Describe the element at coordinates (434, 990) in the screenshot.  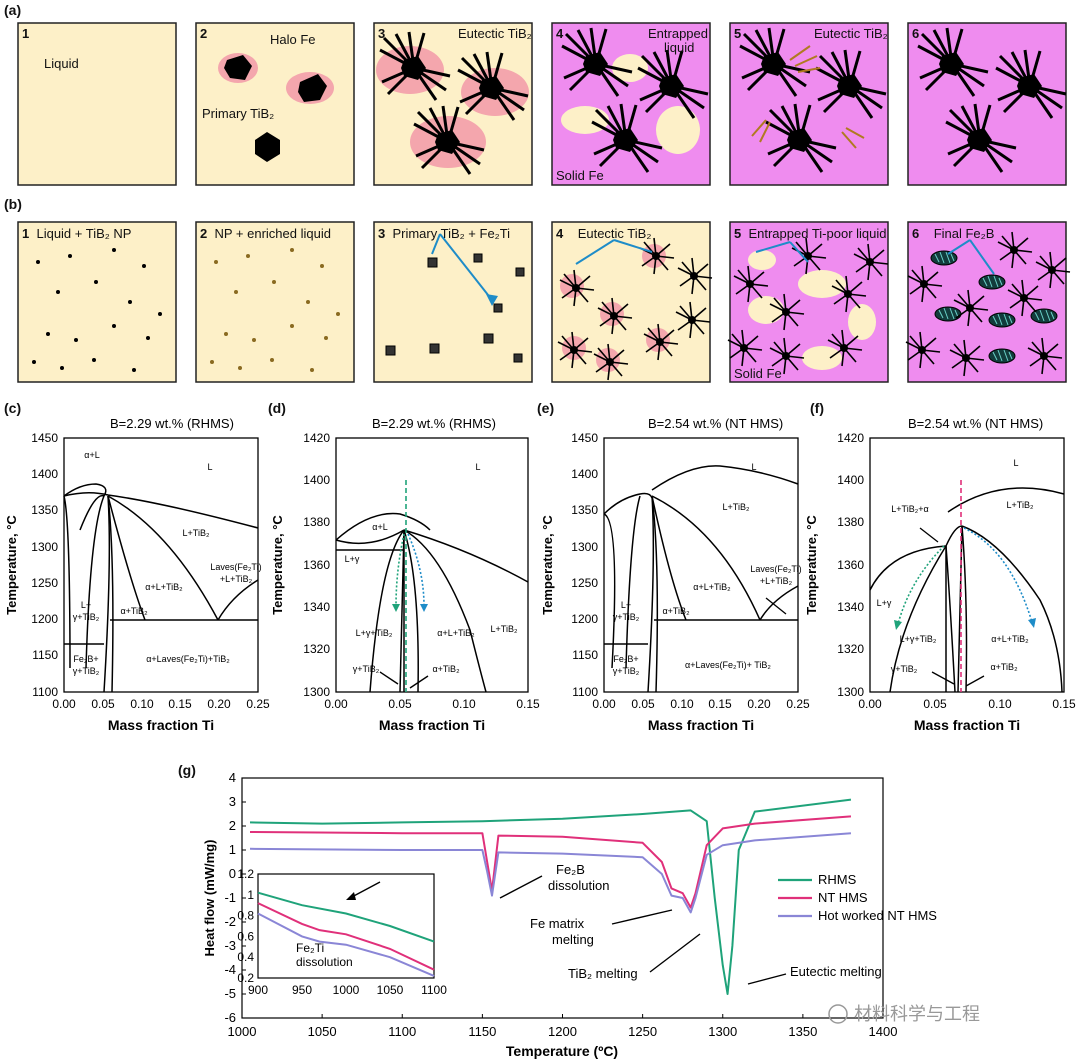
I see `inset-xtick: 1100` at that location.